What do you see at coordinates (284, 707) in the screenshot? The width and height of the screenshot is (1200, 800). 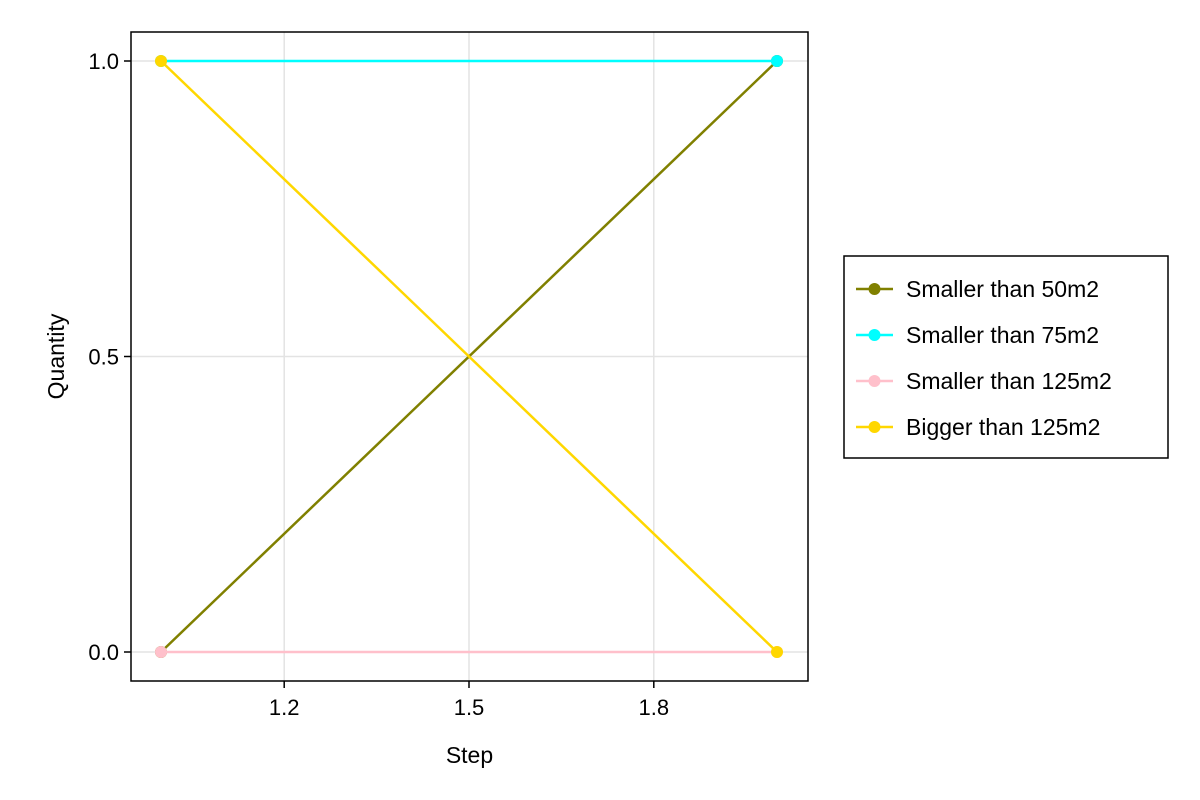 I see `x-tick-label: 1.2` at bounding box center [284, 707].